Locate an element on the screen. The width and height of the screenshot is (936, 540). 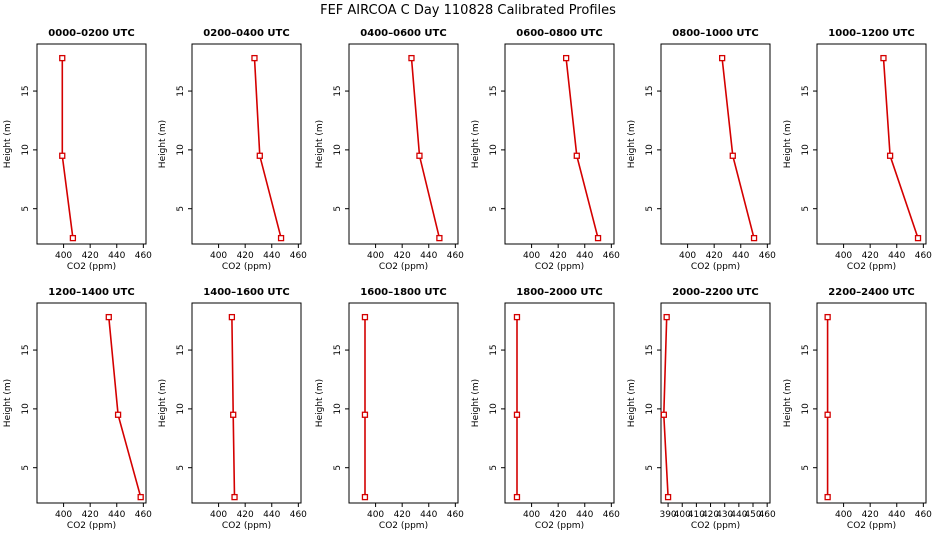
panel-title: 0200–0400 UTC is located at coordinates (246, 33).